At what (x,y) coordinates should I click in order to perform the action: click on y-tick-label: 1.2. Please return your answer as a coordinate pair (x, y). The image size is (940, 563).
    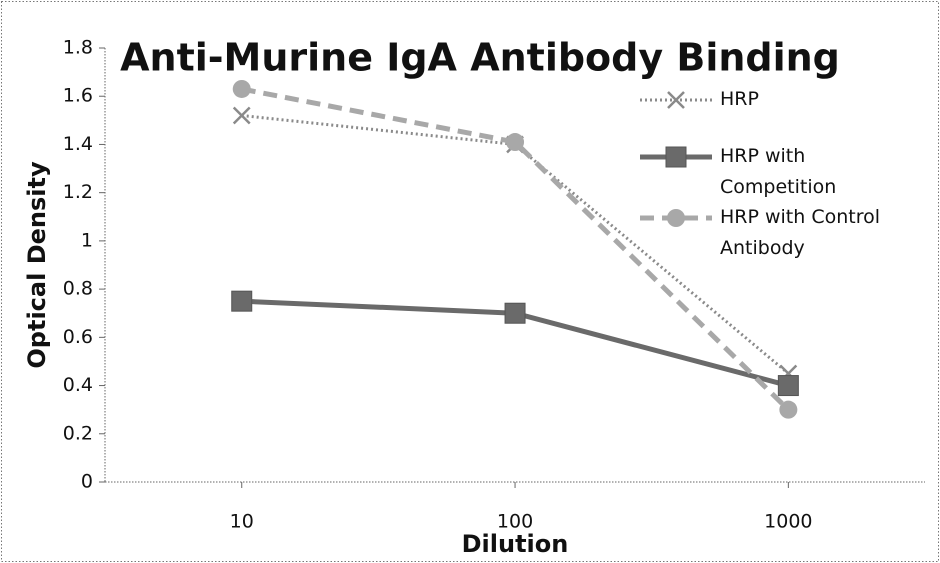
    Looking at the image, I should click on (78, 192).